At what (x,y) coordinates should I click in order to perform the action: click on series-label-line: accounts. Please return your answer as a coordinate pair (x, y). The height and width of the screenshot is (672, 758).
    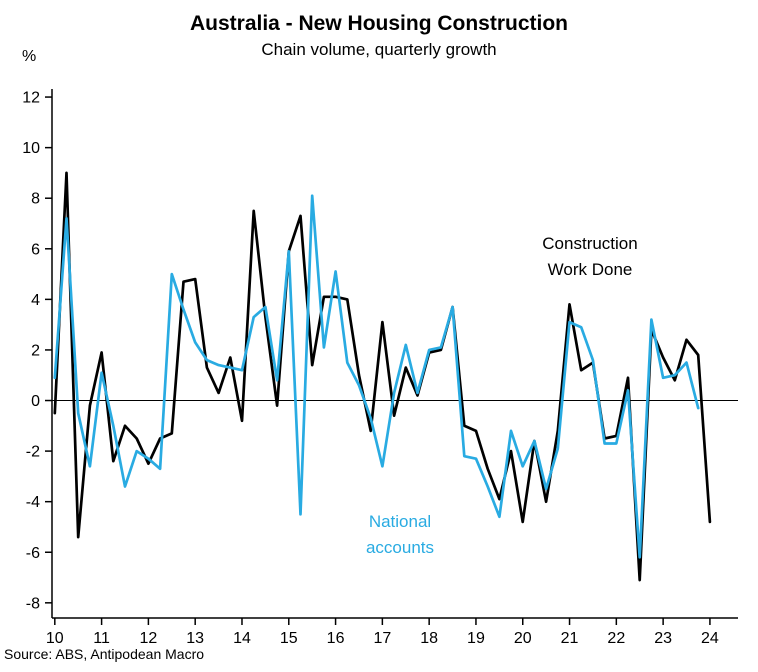
    Looking at the image, I should click on (400, 547).